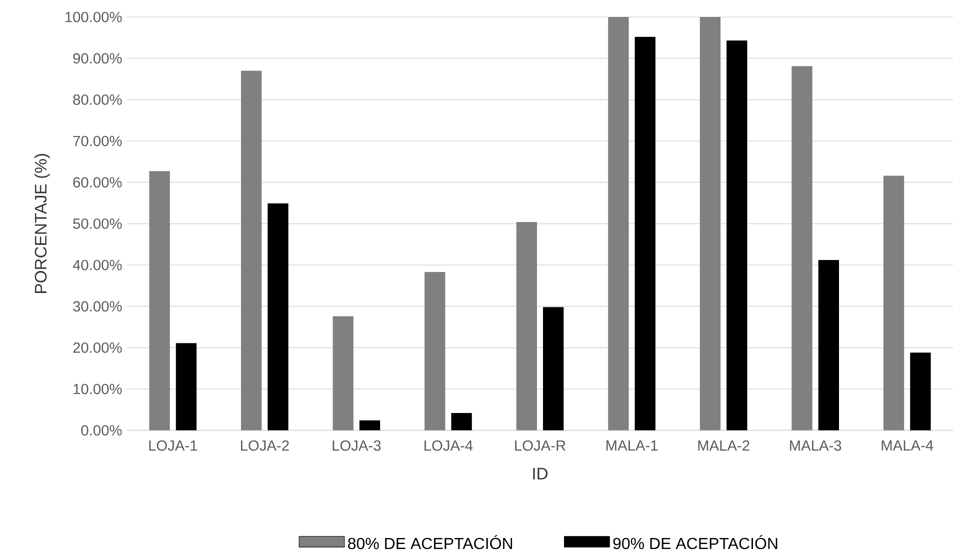  Describe the element at coordinates (695, 541) in the screenshot. I see `legend-label: 90% DE ACEPTACIÓN` at that location.